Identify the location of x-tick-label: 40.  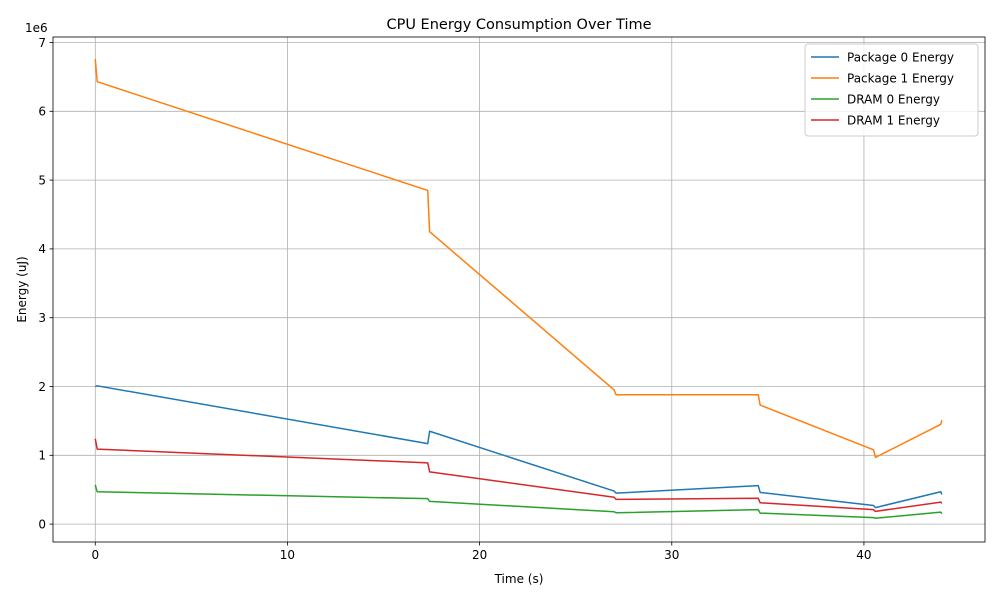
(863, 555).